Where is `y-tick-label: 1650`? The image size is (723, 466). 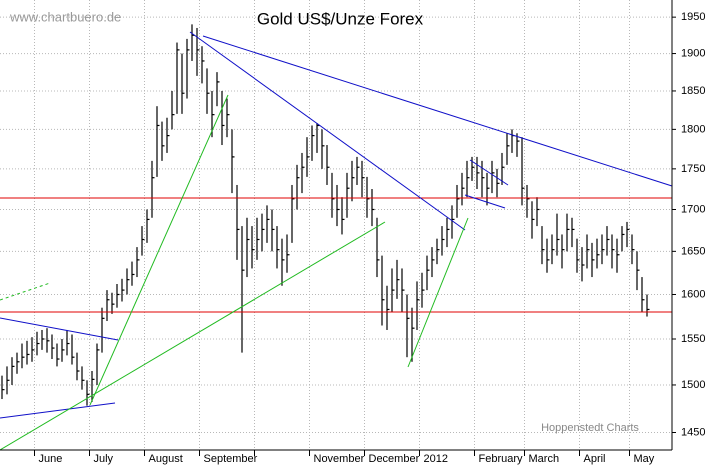 y-tick-label: 1650 is located at coordinates (693, 251).